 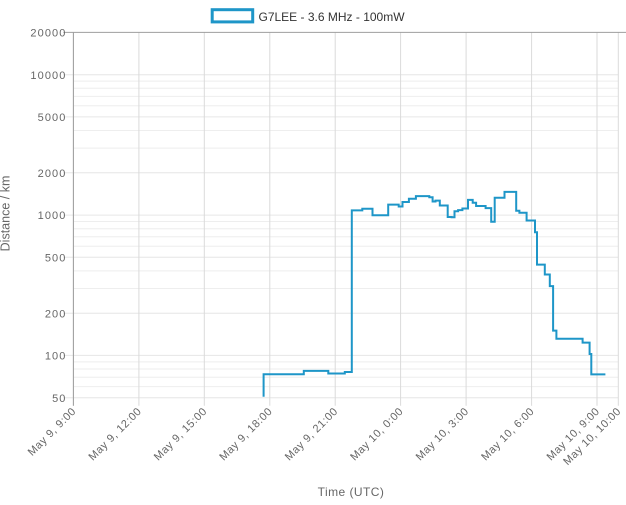 I want to click on svg-text: 10000, so click(x=48, y=76).